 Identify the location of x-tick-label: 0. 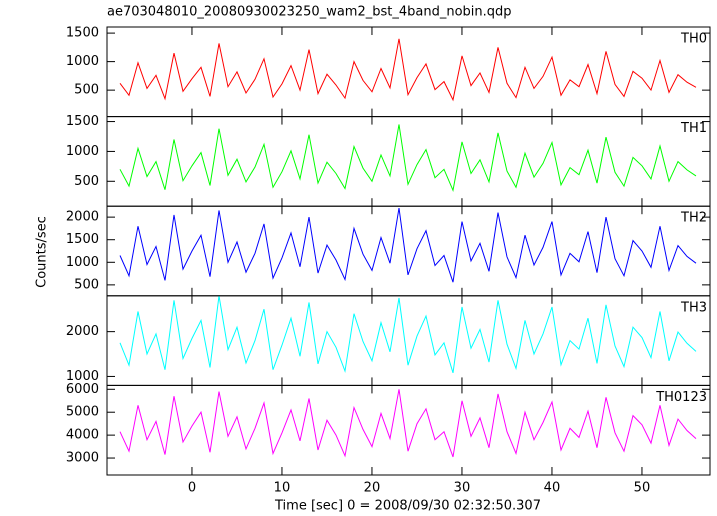
(192, 488).